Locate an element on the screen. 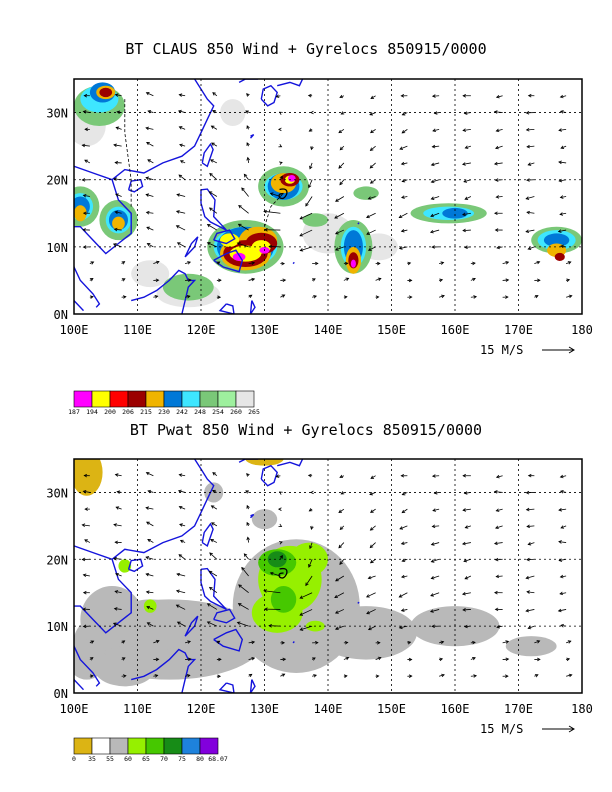  gyre-track is located at coordinates (274, 209).